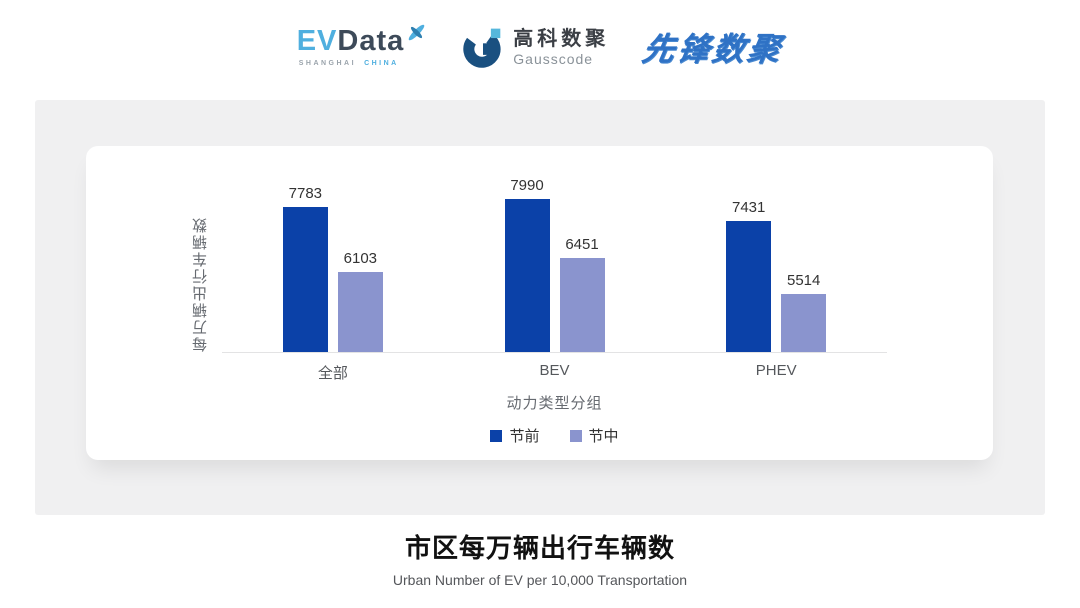  I want to click on bar-value-label: 6451, so click(582, 244).